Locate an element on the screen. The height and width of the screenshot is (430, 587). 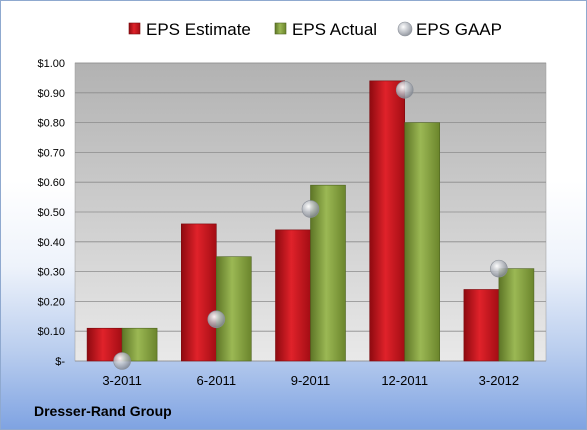
y-tick-label: $0.70 is located at coordinates (51, 153).